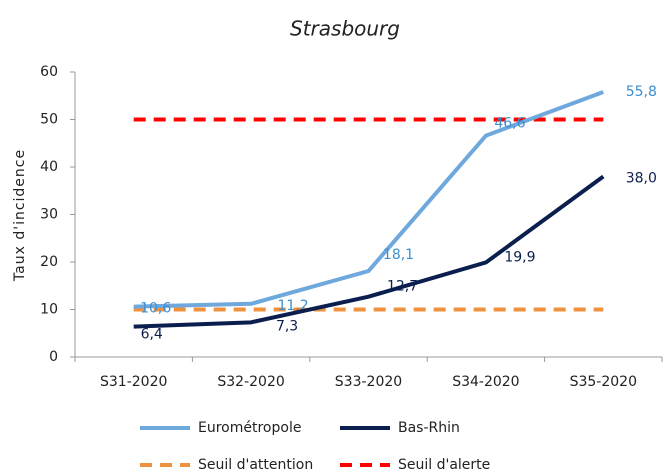 The height and width of the screenshot is (476, 669). What do you see at coordinates (641, 92) in the screenshot?
I see `data-label: 55,8` at bounding box center [641, 92].